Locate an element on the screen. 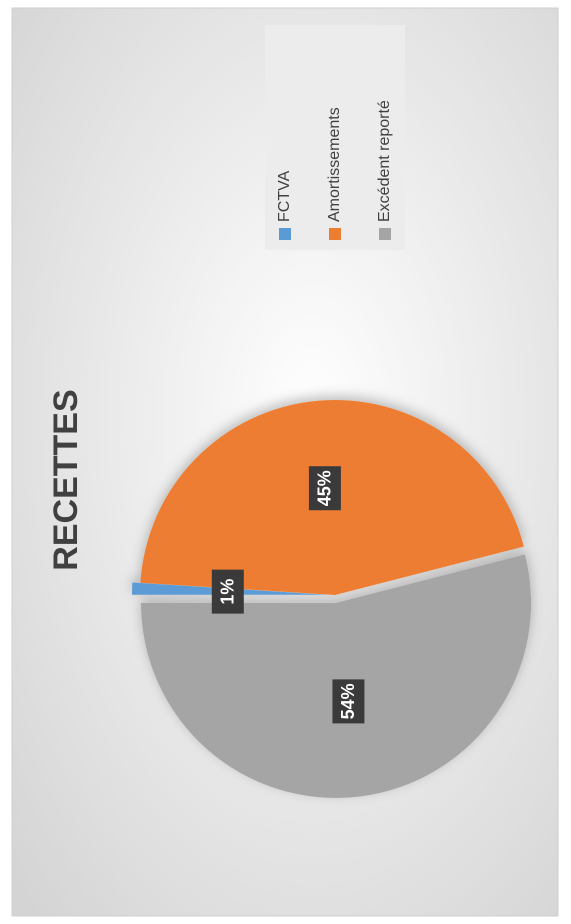 The width and height of the screenshot is (571, 924). chart-title: RECETTES is located at coordinates (66, 479).